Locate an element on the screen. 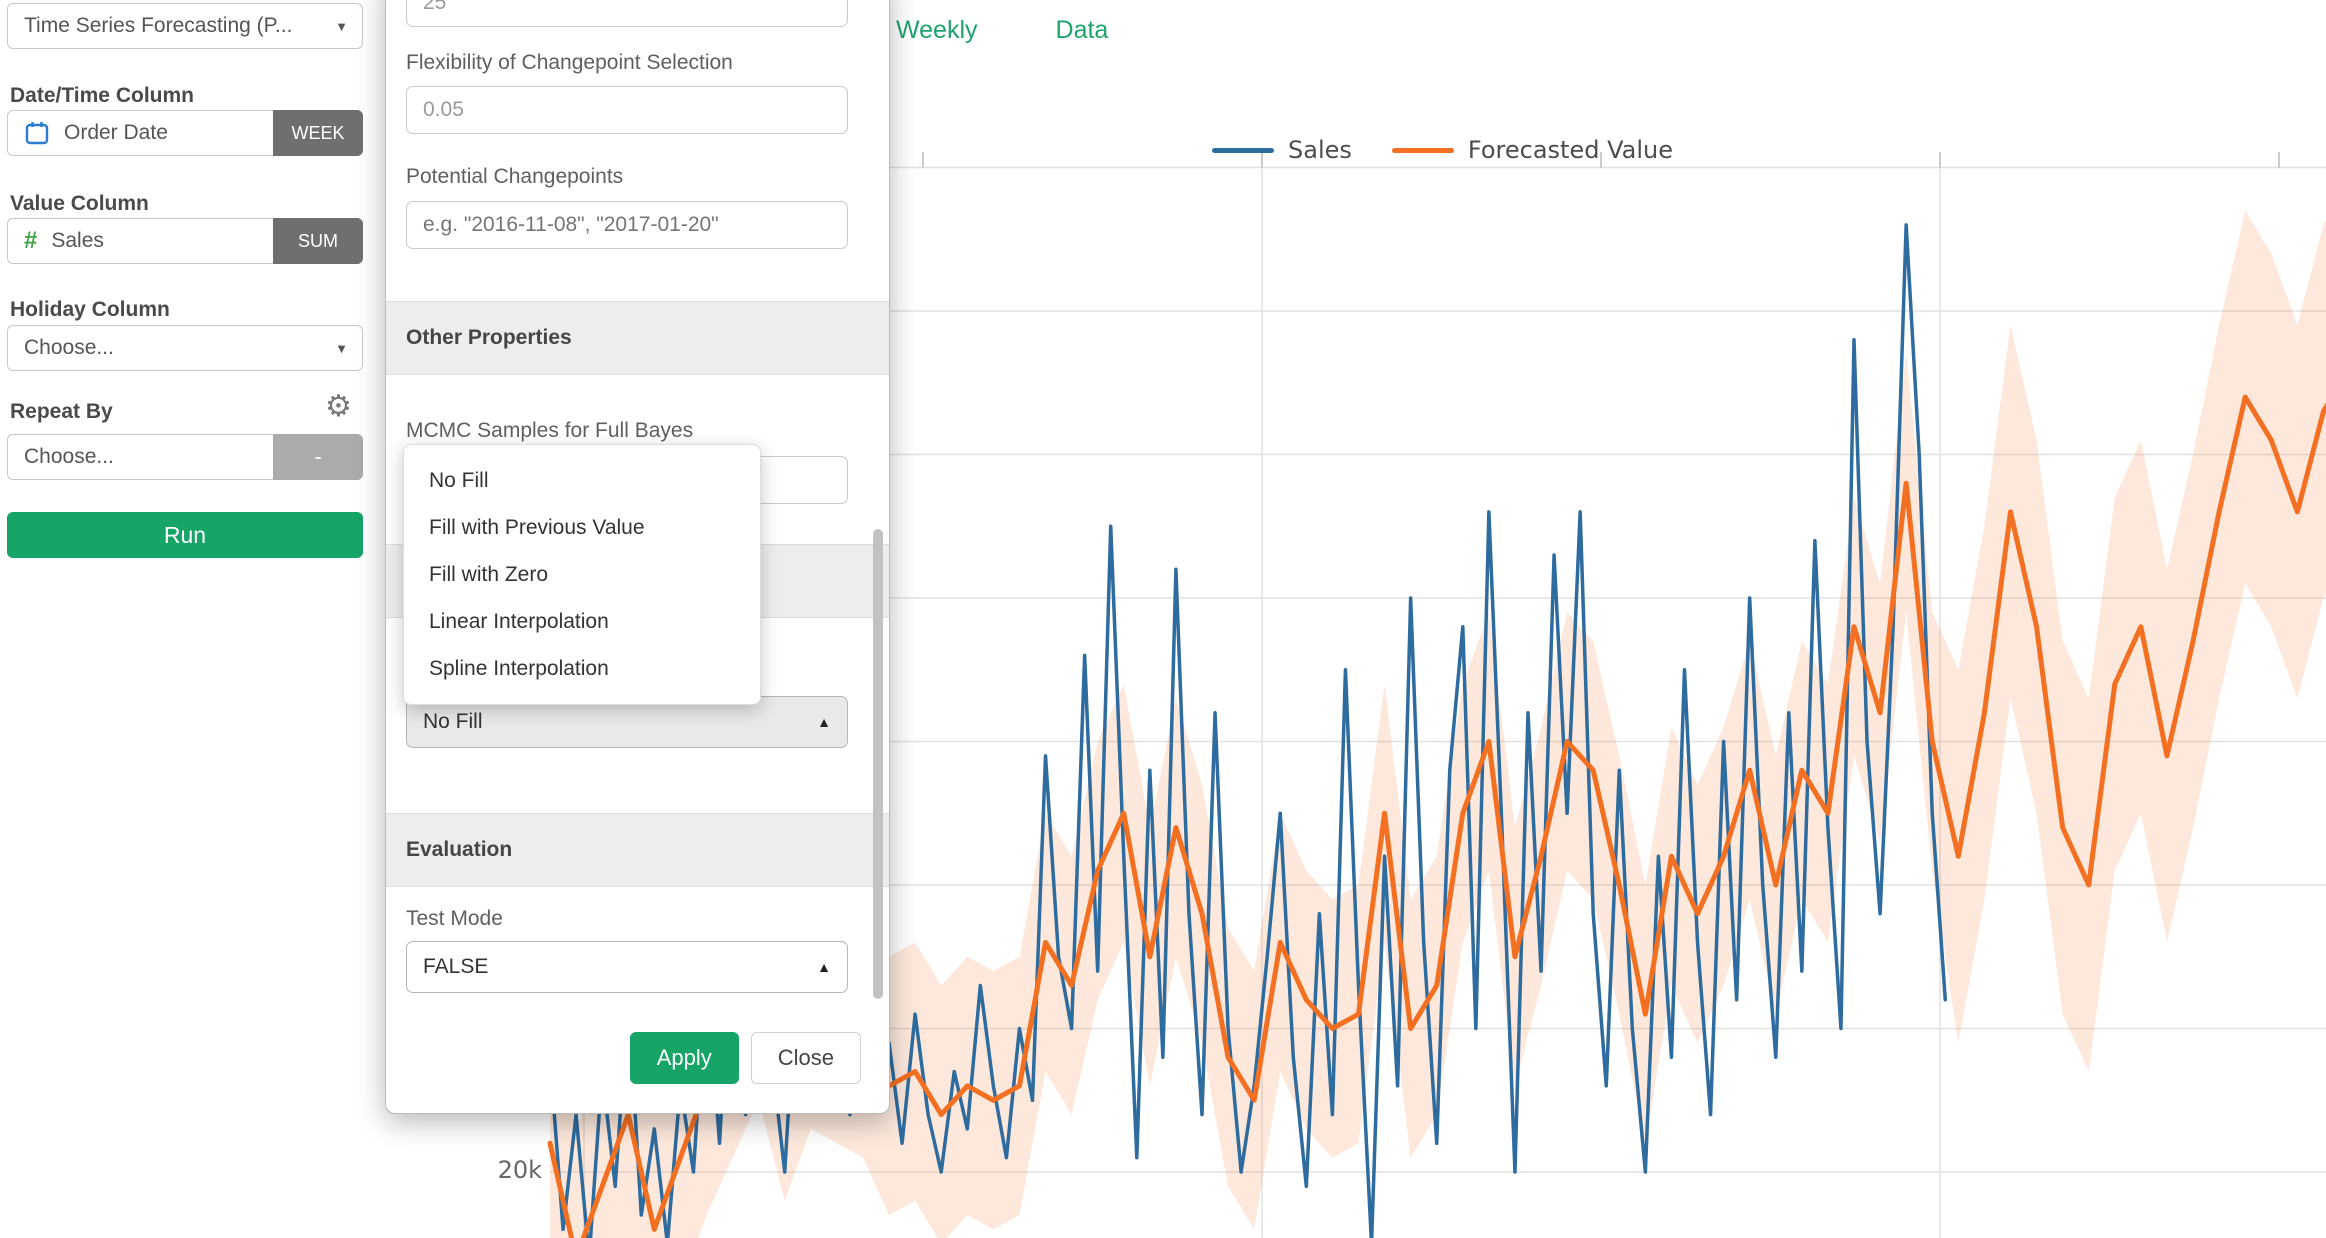  analytics-type-select: Time Series Forecasting (P... ▼ is located at coordinates (185, 26).